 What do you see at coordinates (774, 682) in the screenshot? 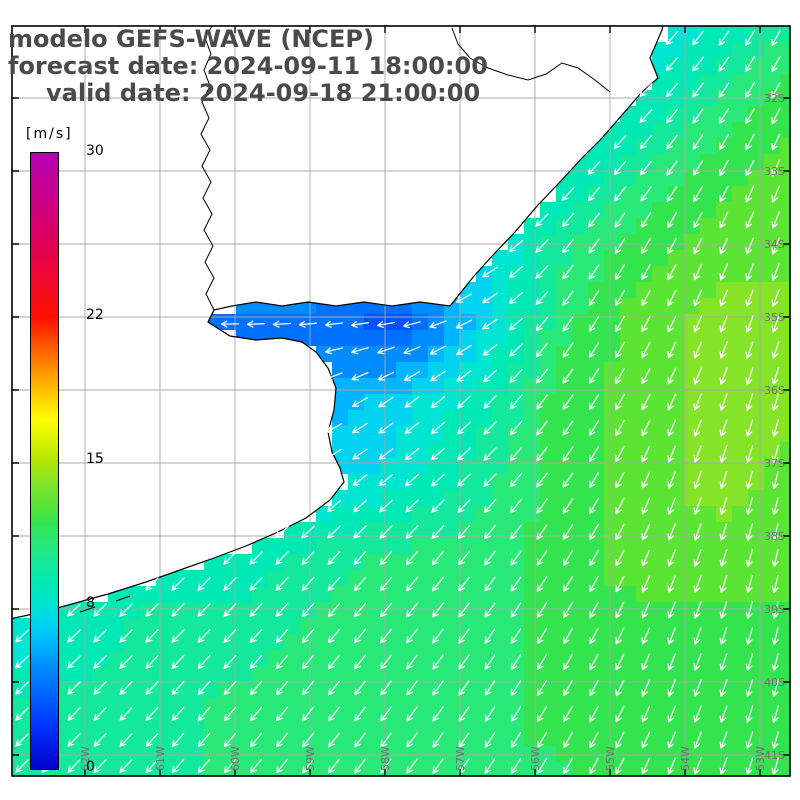
I see `lat-label: 40S` at bounding box center [774, 682].